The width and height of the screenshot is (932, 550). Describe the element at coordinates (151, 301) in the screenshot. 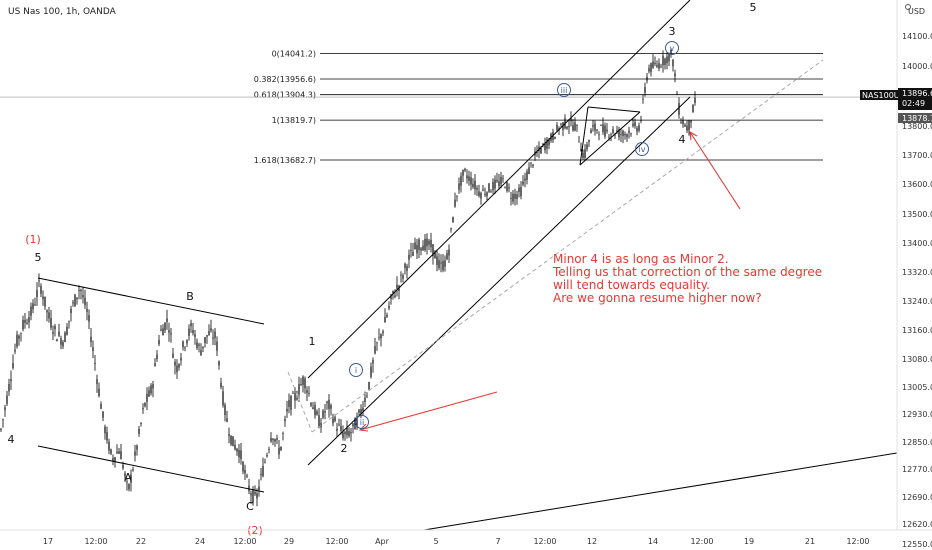

I see `channel-upper-left` at that location.